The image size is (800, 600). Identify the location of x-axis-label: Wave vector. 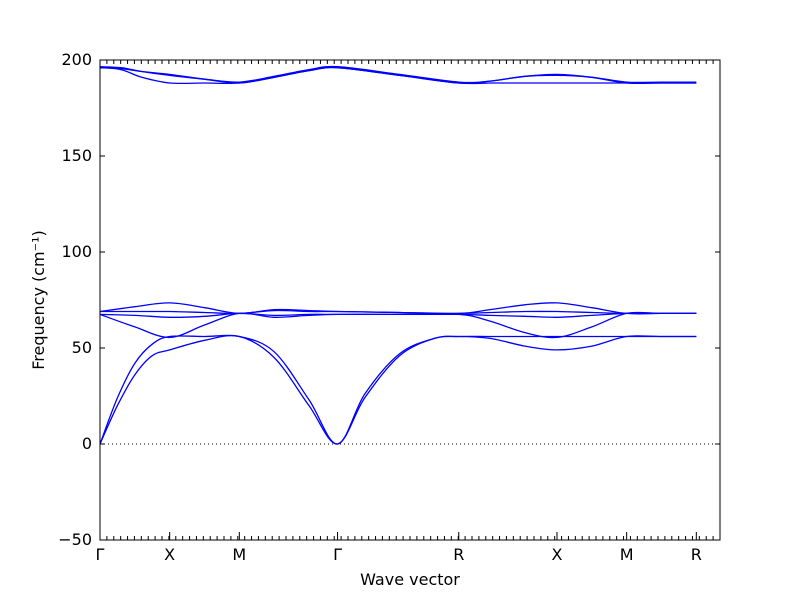
(410, 579).